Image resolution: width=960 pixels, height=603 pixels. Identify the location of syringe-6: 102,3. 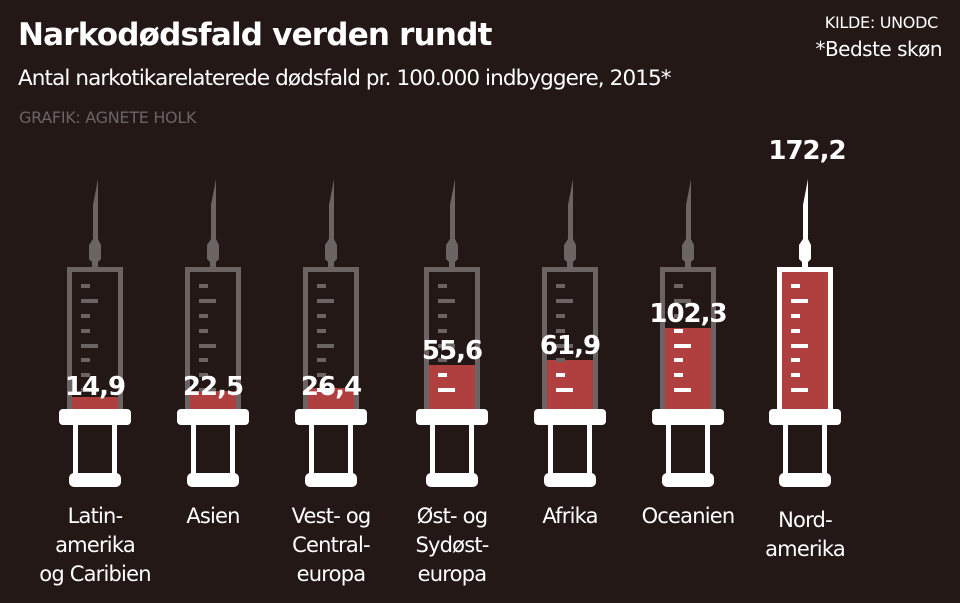
(688, 333).